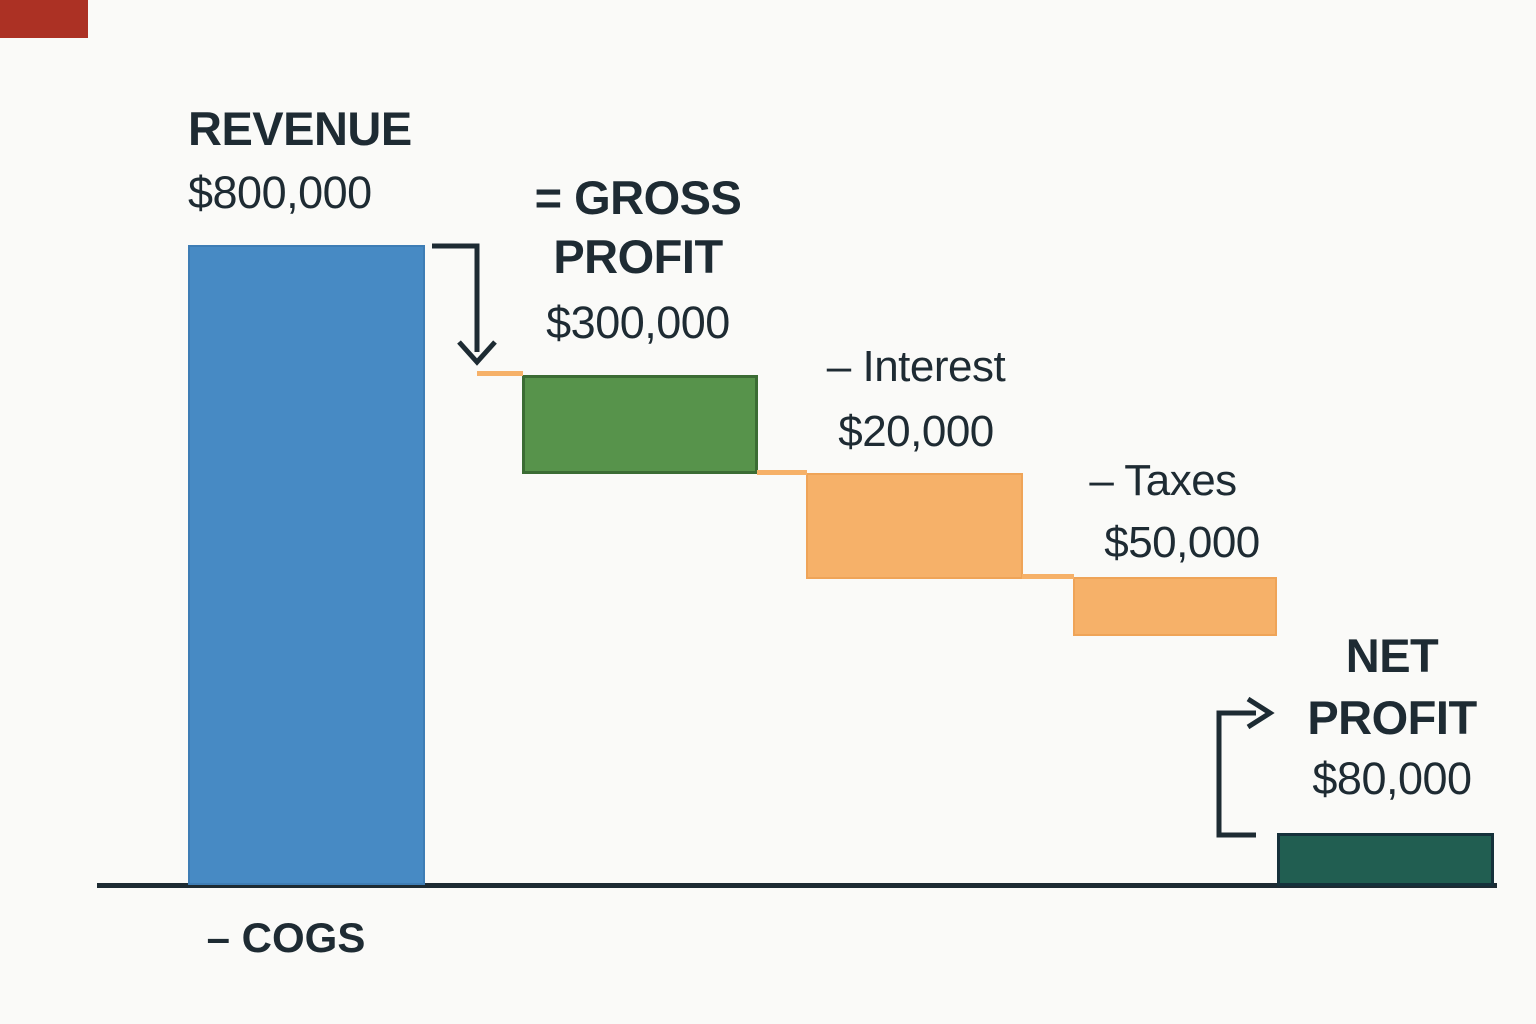  What do you see at coordinates (1163, 480) in the screenshot?
I see `taxes-label: – Taxes` at bounding box center [1163, 480].